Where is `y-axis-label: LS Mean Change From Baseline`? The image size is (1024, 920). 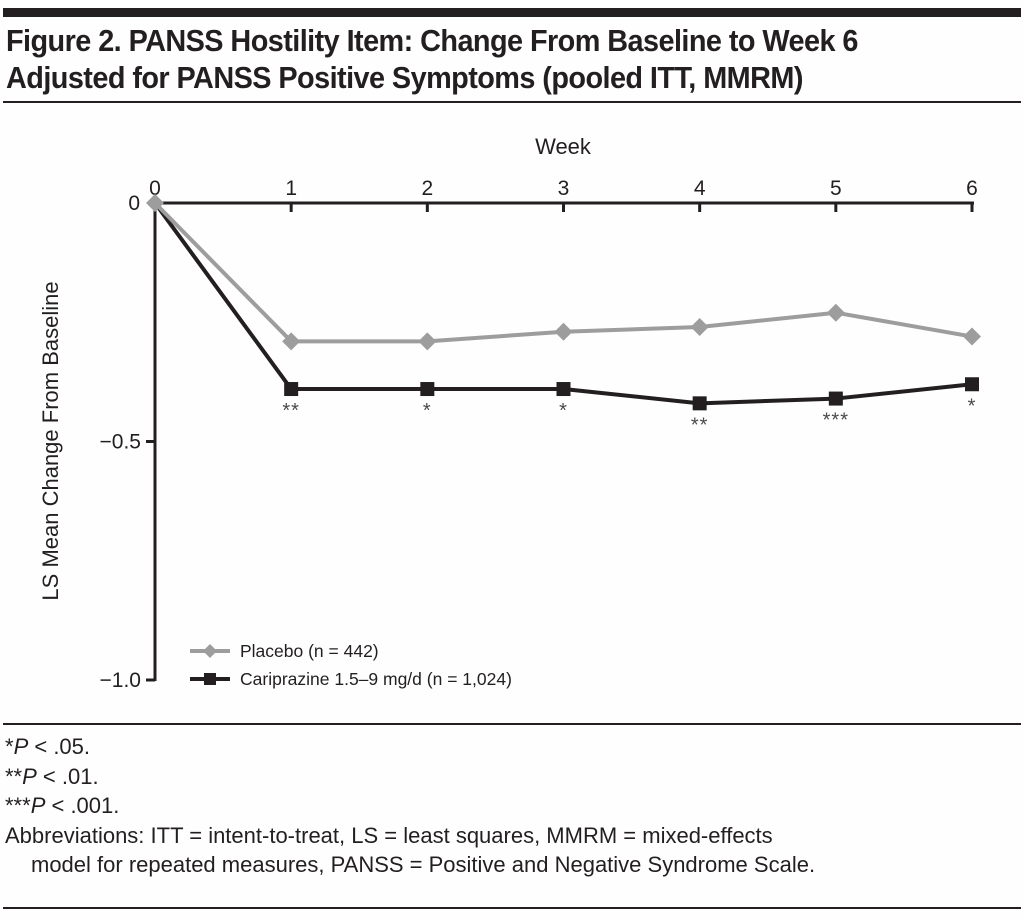
y-axis-label: LS Mean Change From Baseline is located at coordinates (50, 440).